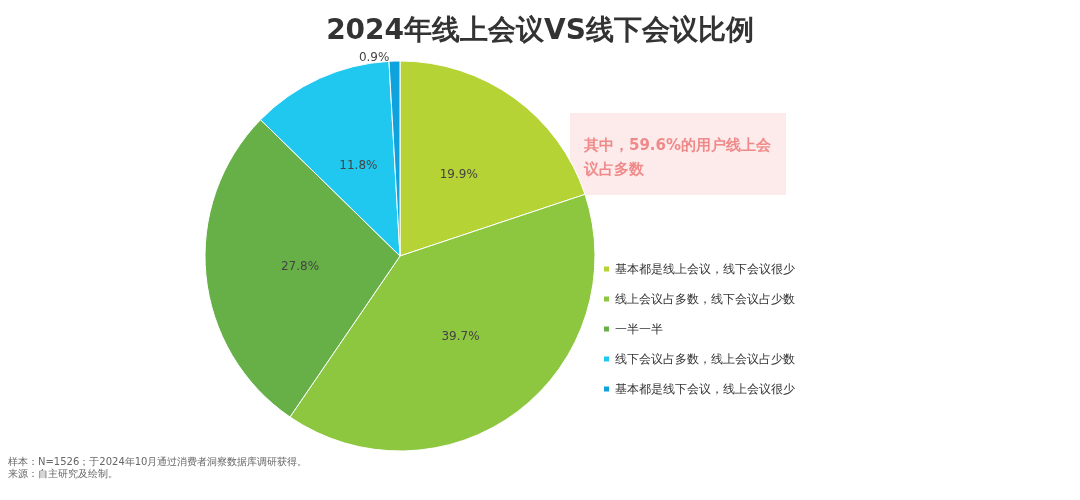  What do you see at coordinates (705, 359) in the screenshot?
I see `legend-label: 线下会议占多数，线上会议占少数` at bounding box center [705, 359].